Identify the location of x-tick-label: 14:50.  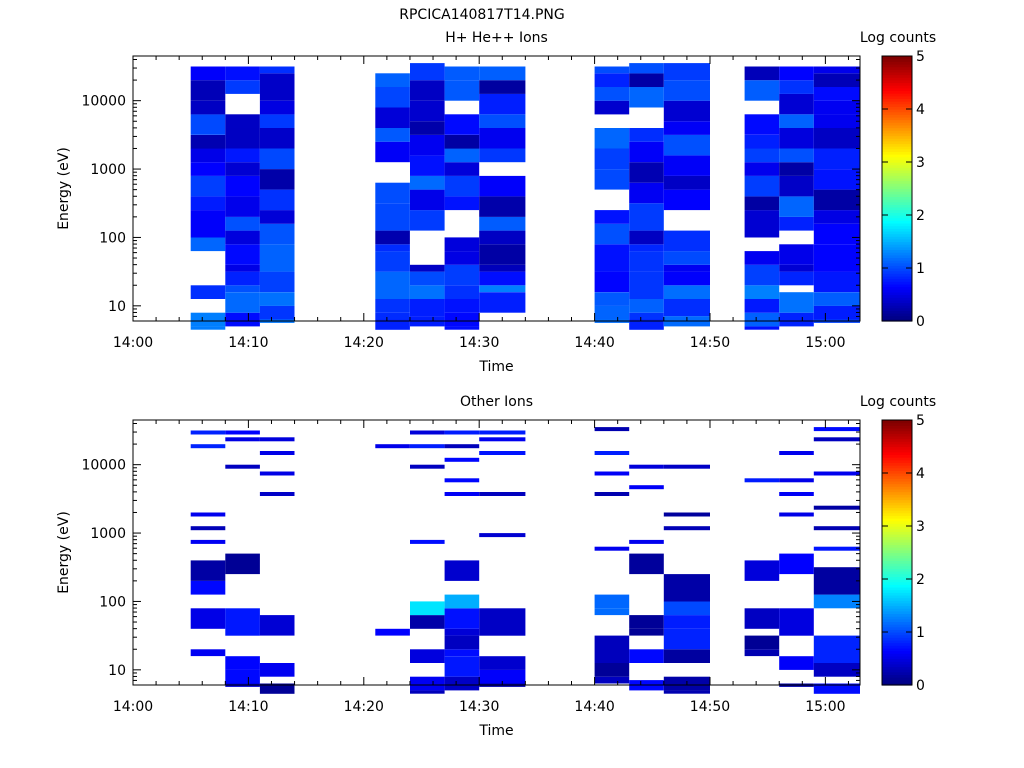
(710, 343).